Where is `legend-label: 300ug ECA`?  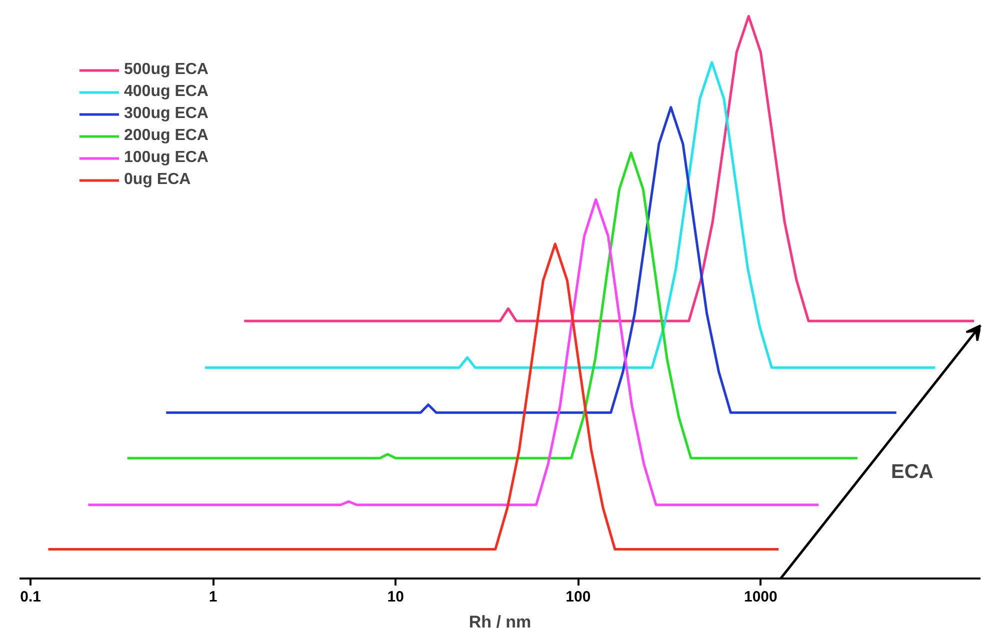 legend-label: 300ug ECA is located at coordinates (166, 114).